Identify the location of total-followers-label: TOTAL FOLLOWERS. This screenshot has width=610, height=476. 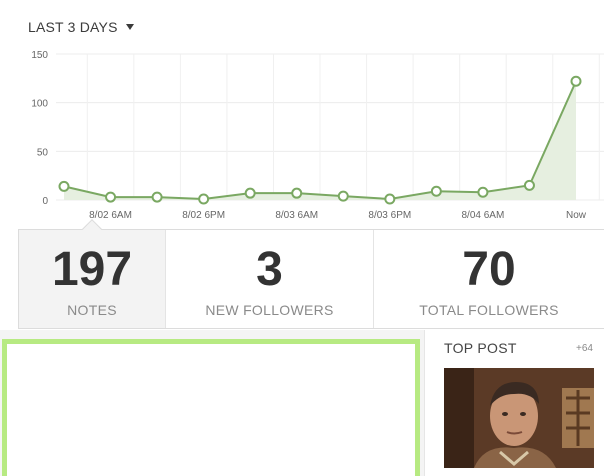
(489, 310).